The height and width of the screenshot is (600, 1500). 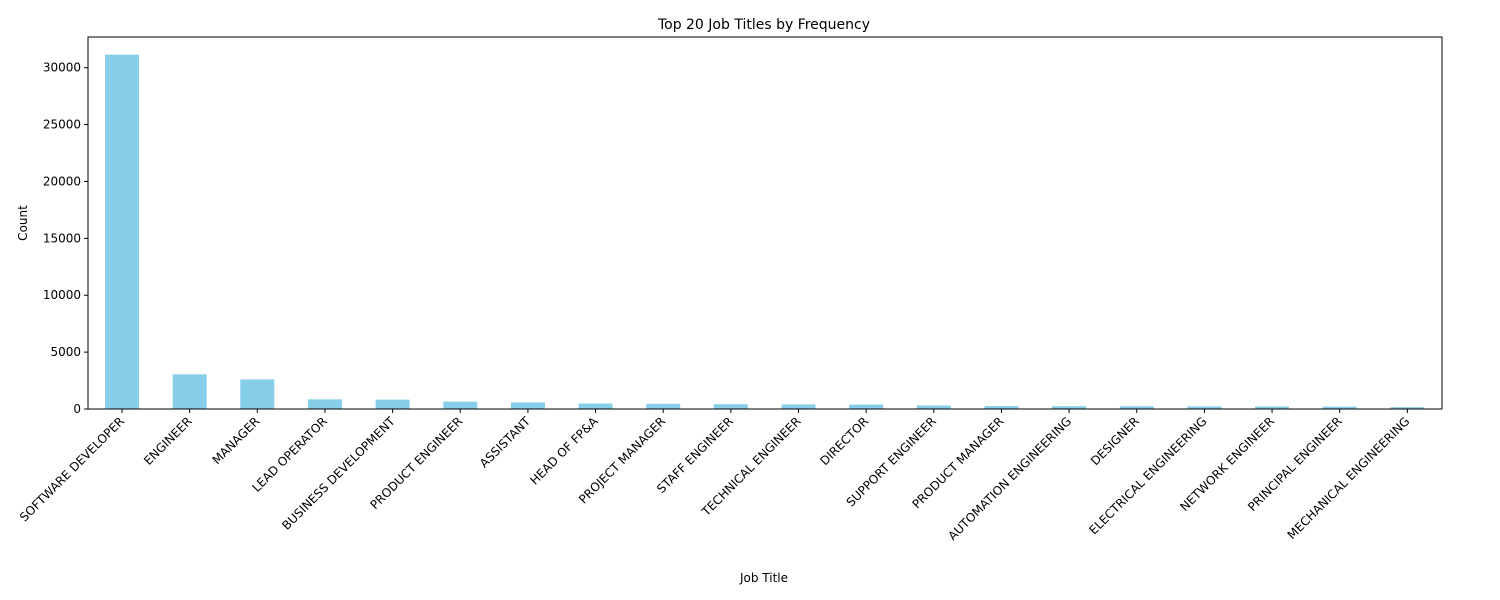 I want to click on x-tick-label: MANAGER, so click(x=236, y=440).